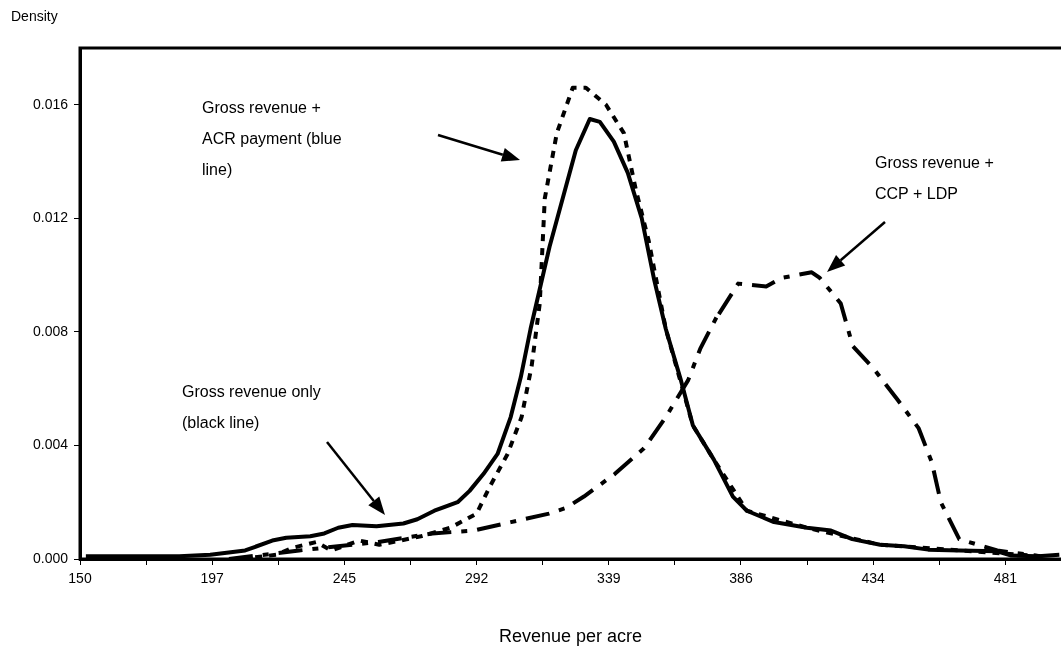 The width and height of the screenshot is (1061, 652). What do you see at coordinates (50, 444) in the screenshot?
I see `y-tick-label: 0.004` at bounding box center [50, 444].